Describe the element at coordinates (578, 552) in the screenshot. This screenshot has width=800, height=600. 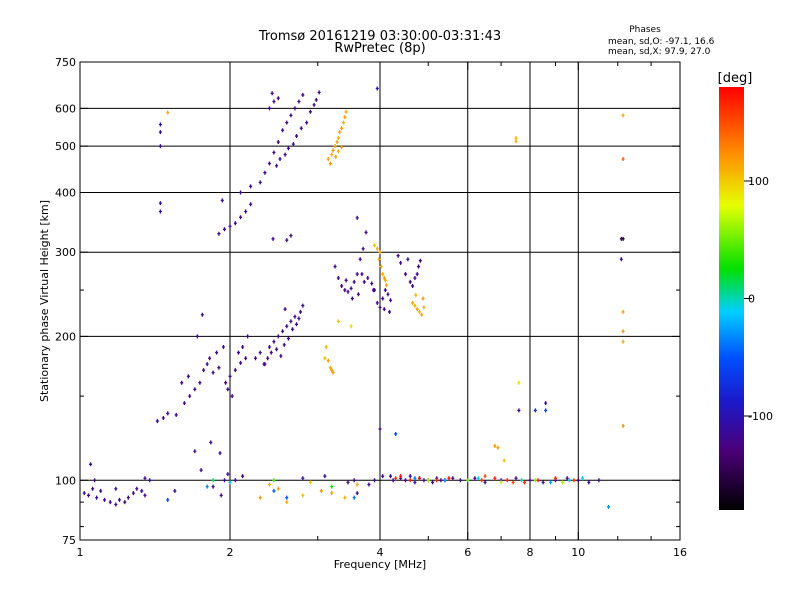
I see `x-tick-label: 10` at that location.